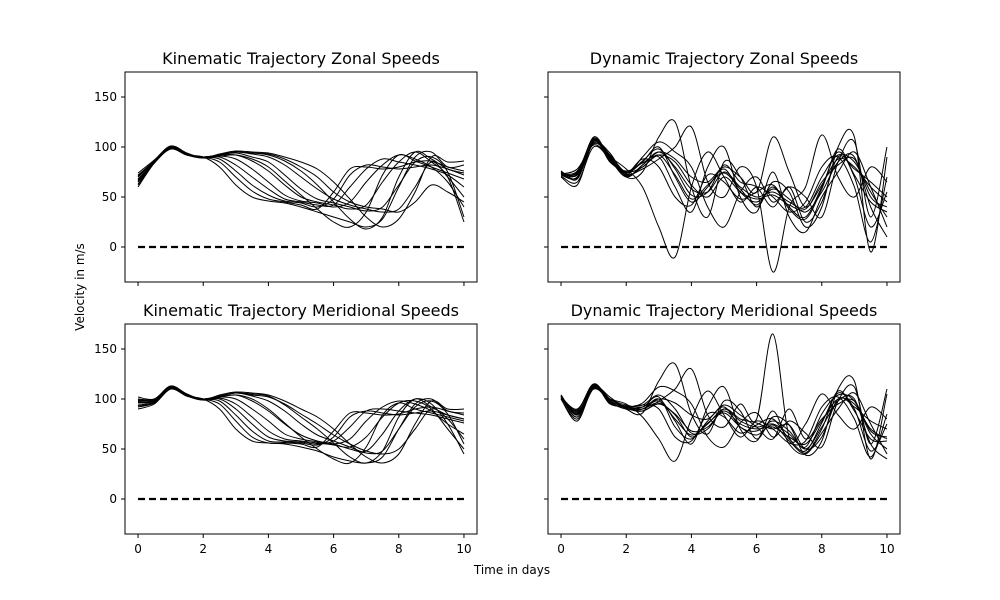 This screenshot has width=1000, height=600. What do you see at coordinates (511, 570) in the screenshot?
I see `x-axis-label: Time in days` at bounding box center [511, 570].